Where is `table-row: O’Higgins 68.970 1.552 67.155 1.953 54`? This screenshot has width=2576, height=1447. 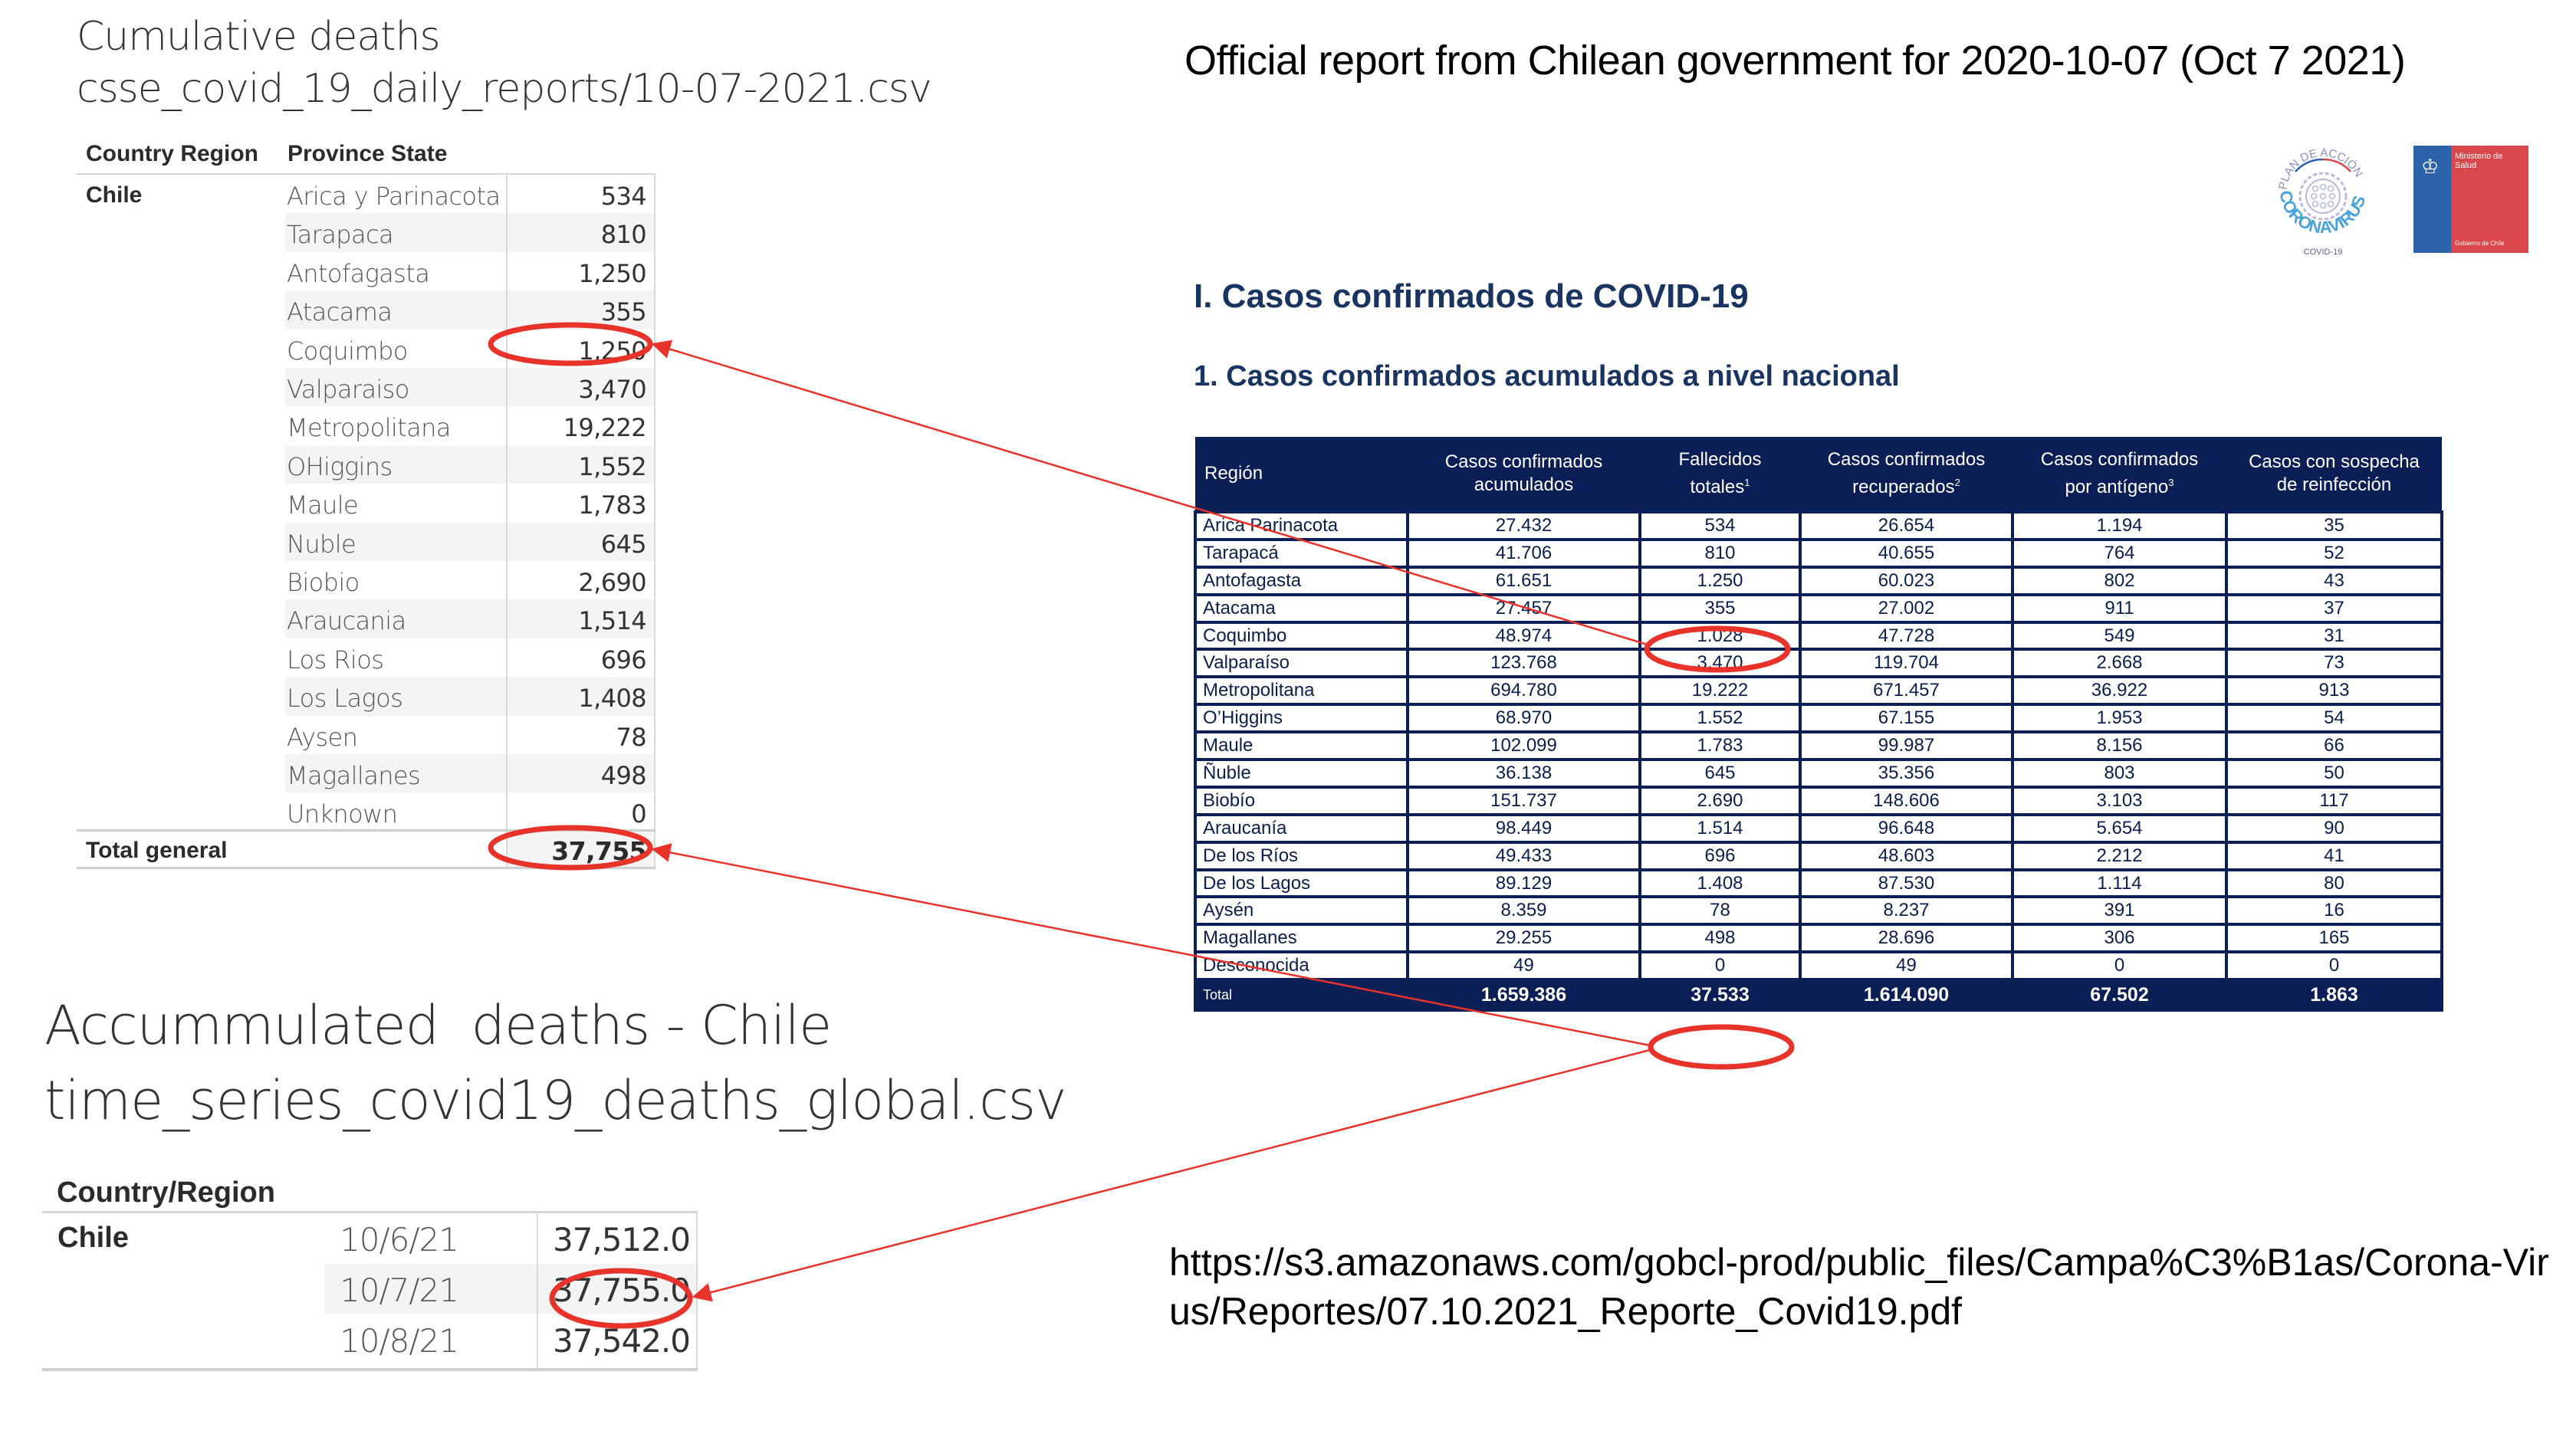 table-row: O’Higgins 68.970 1.552 67.155 1.953 54 is located at coordinates (1819, 719).